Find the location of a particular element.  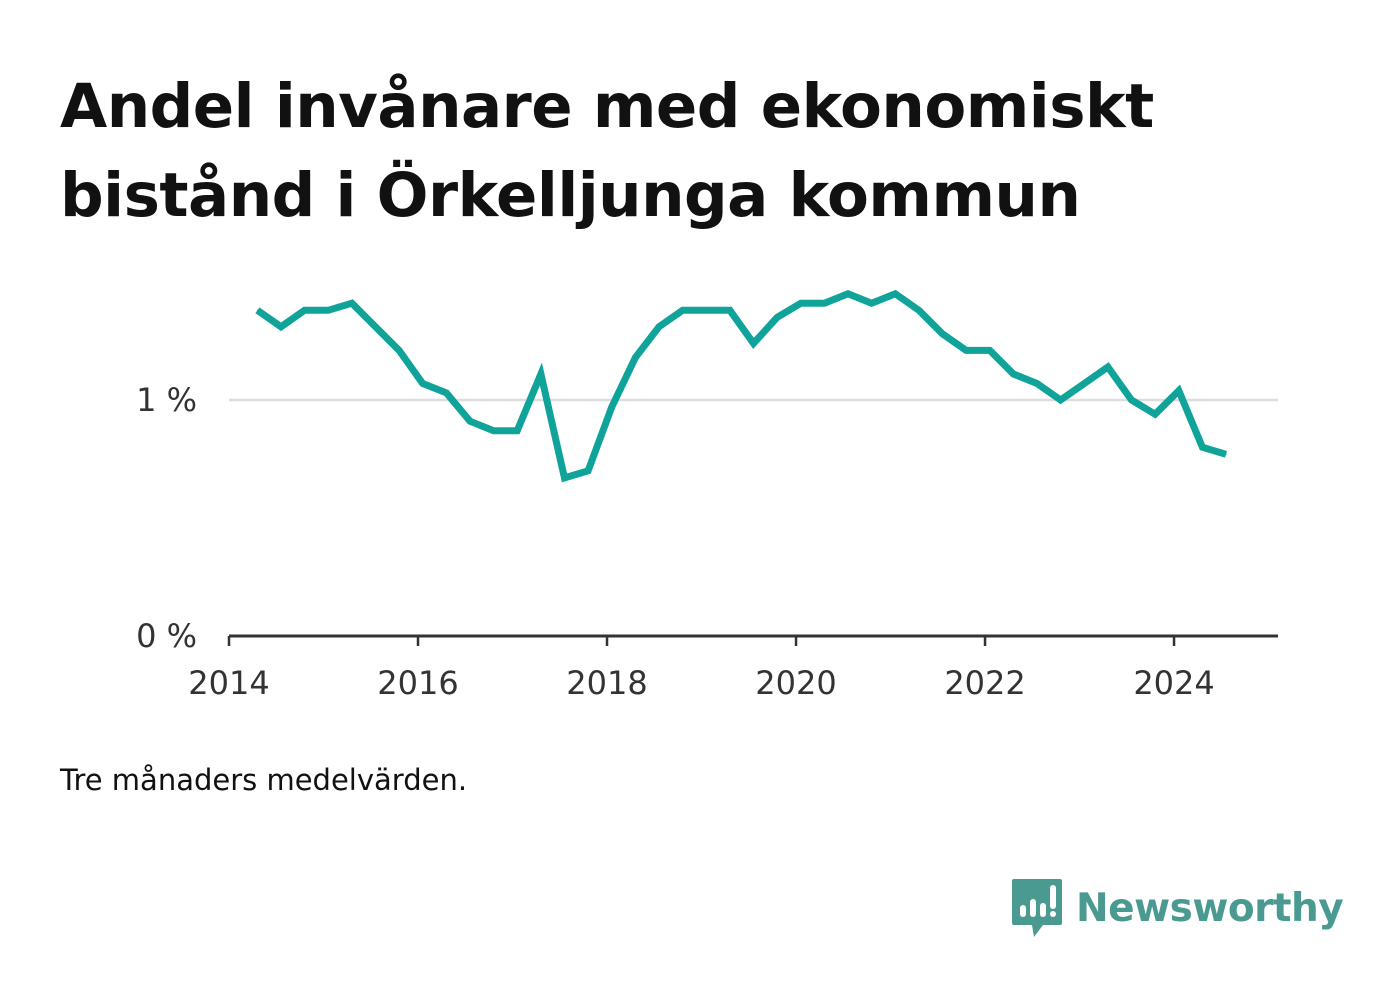

y-tick-label: 1 % is located at coordinates (166, 400).